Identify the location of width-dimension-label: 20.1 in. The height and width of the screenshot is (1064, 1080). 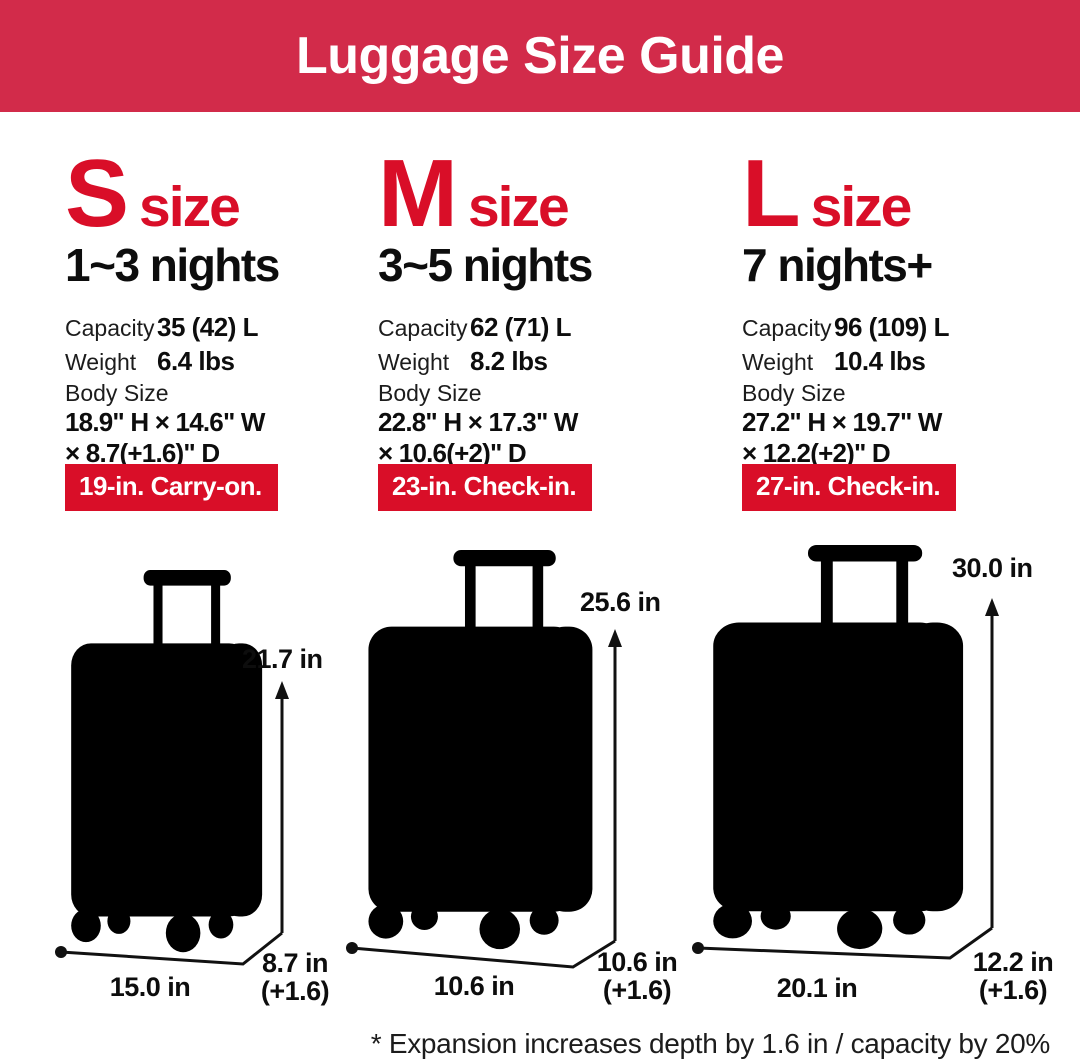
(817, 988).